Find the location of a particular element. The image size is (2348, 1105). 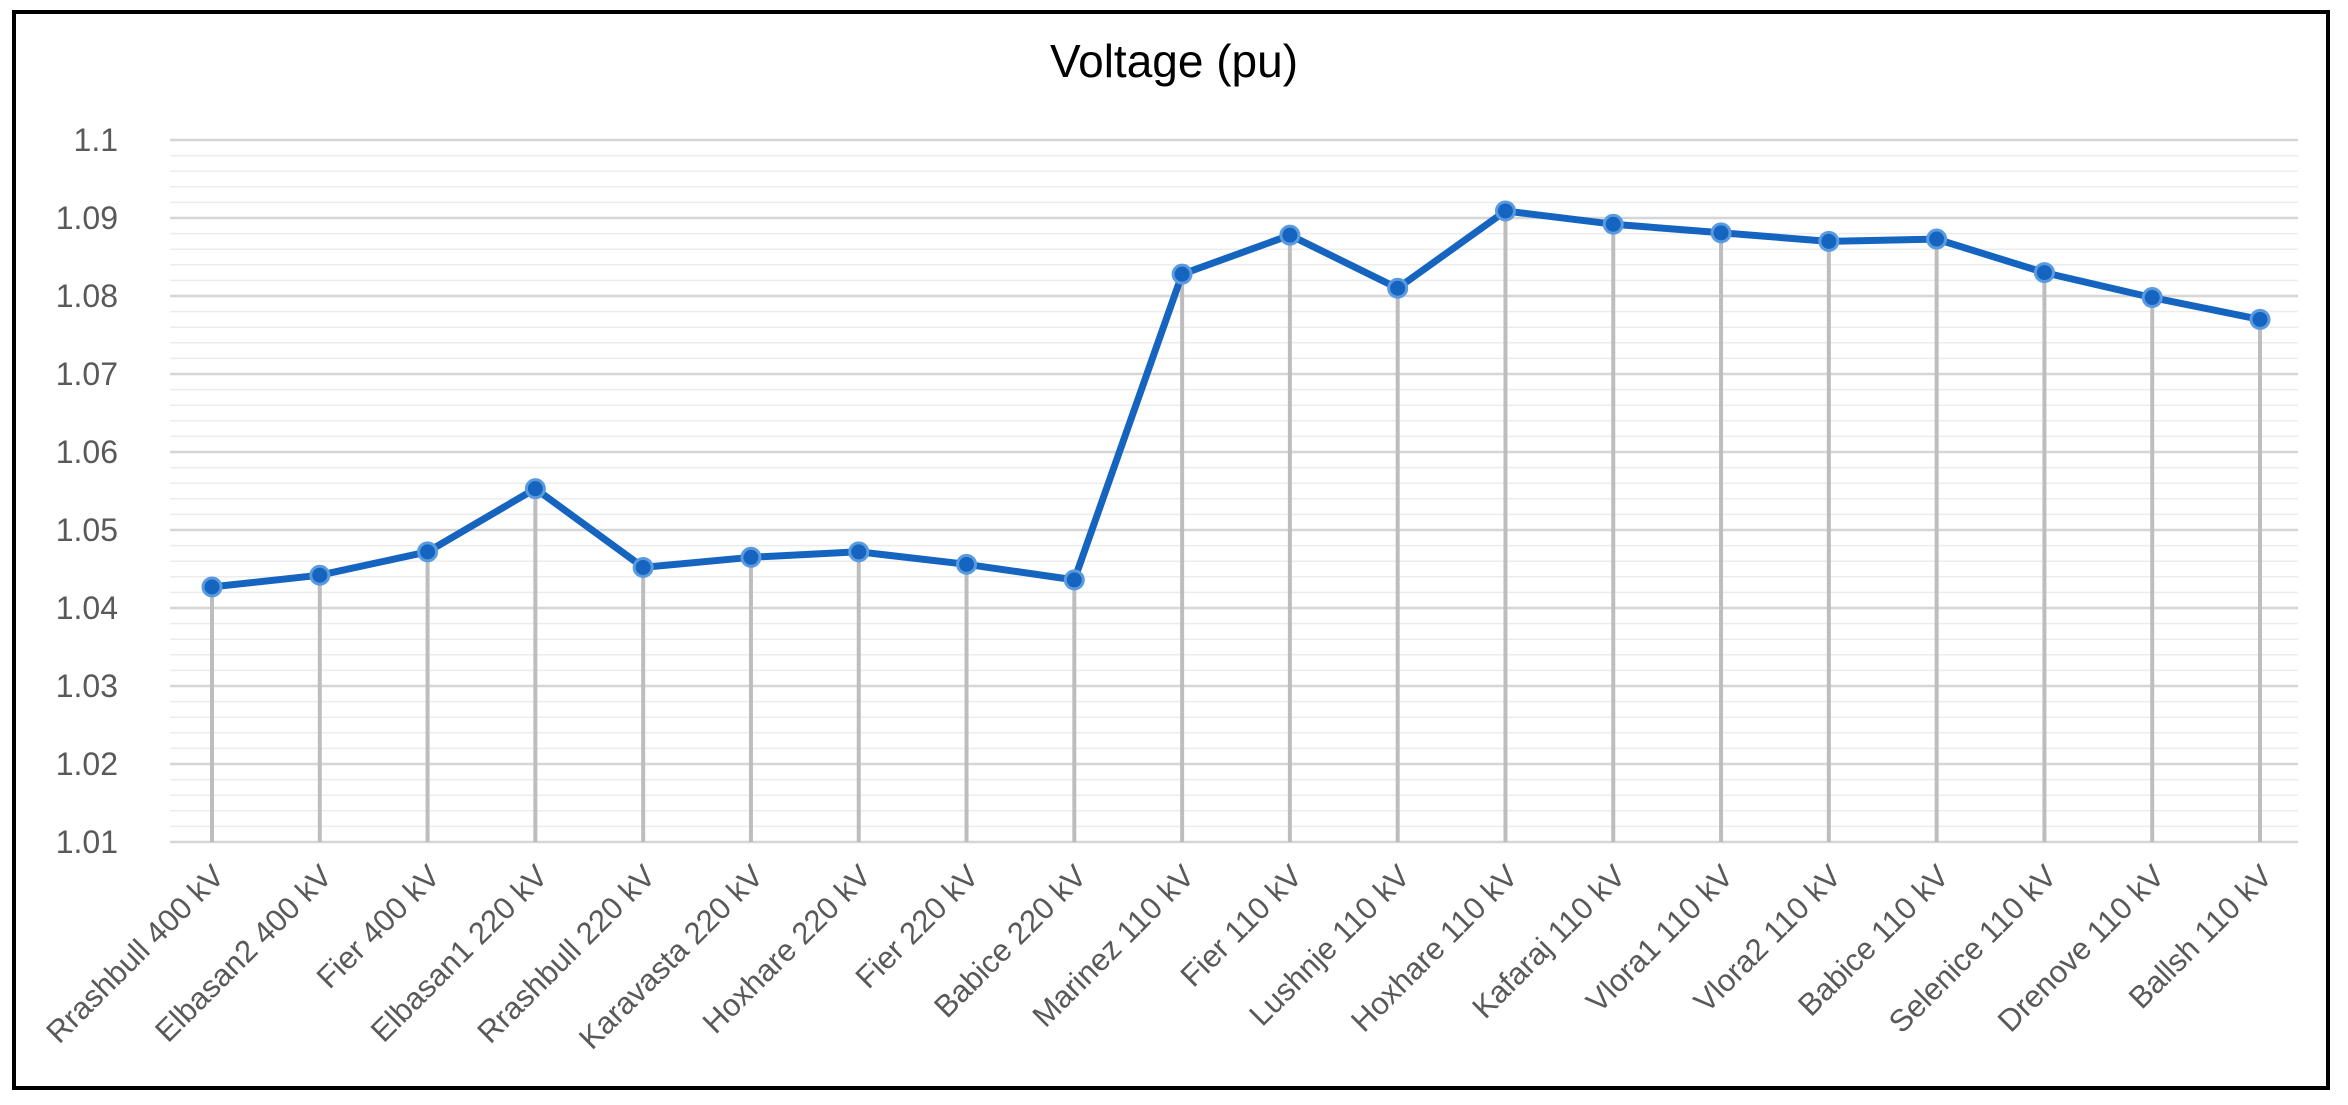

y-tick-label: 1.03 is located at coordinates (87, 686).